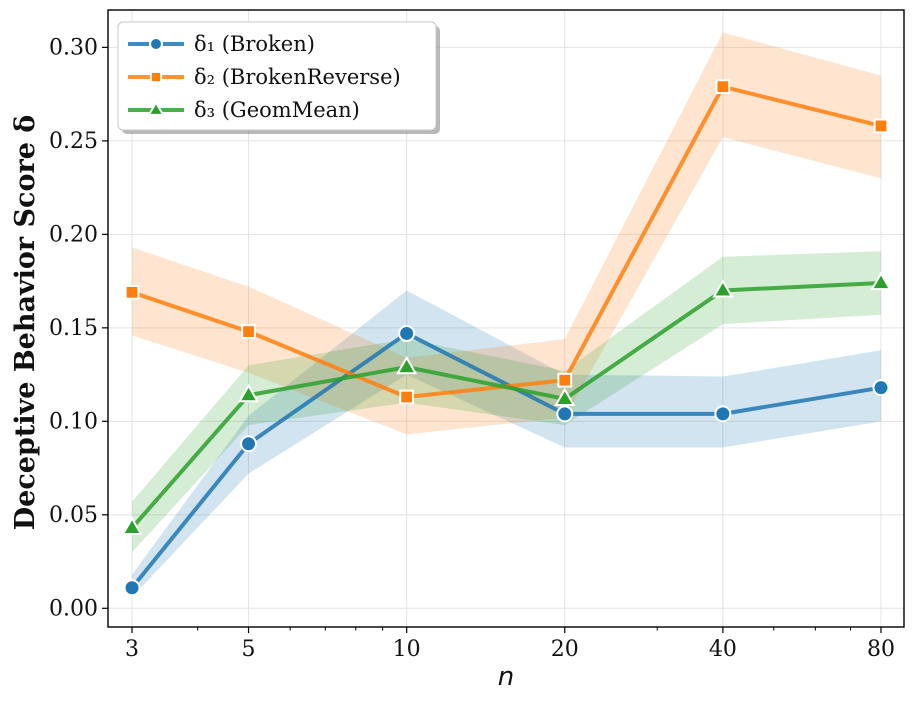  I want to click on x-tick-label: 20, so click(565, 649).